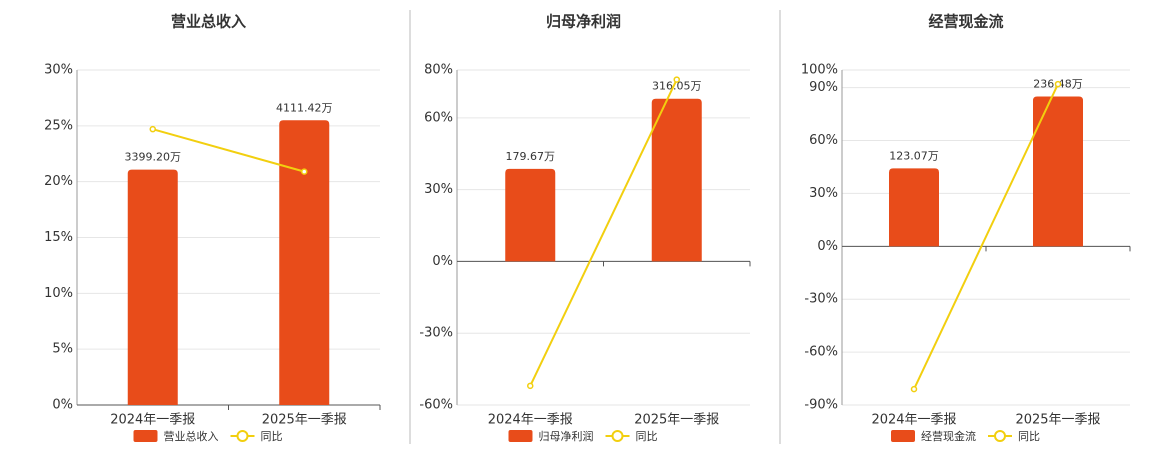 The width and height of the screenshot is (1160, 450). What do you see at coordinates (531, 156) in the screenshot?
I see `data-label: 179.67万` at bounding box center [531, 156].